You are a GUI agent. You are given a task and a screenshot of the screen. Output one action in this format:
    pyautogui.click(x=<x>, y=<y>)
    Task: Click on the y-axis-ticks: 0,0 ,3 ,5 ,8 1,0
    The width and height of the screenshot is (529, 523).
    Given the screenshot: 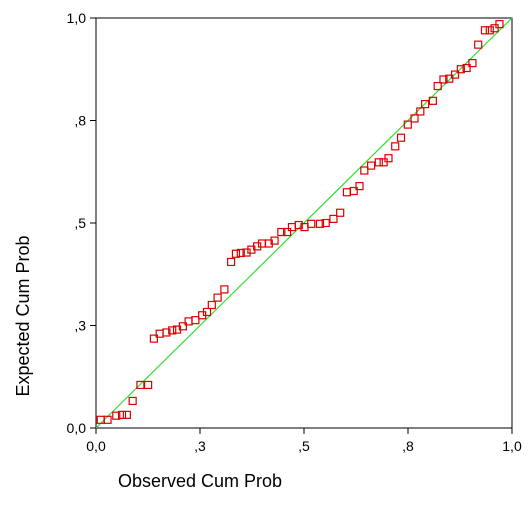 What is the action you would take?
    pyautogui.click(x=81, y=223)
    